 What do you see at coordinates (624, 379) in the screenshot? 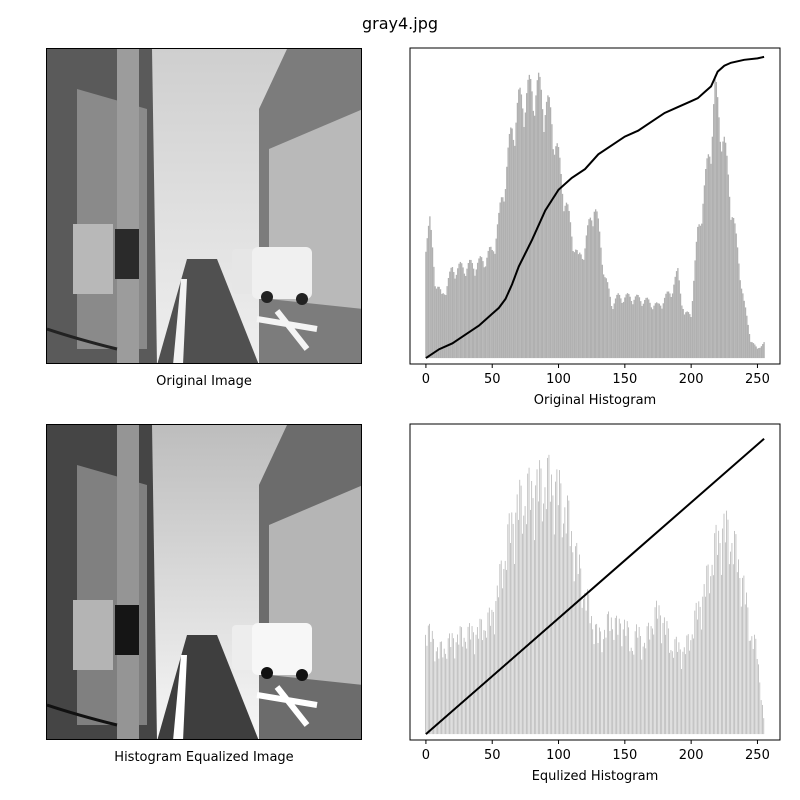
I see `x-tick-label: 150` at bounding box center [624, 379].